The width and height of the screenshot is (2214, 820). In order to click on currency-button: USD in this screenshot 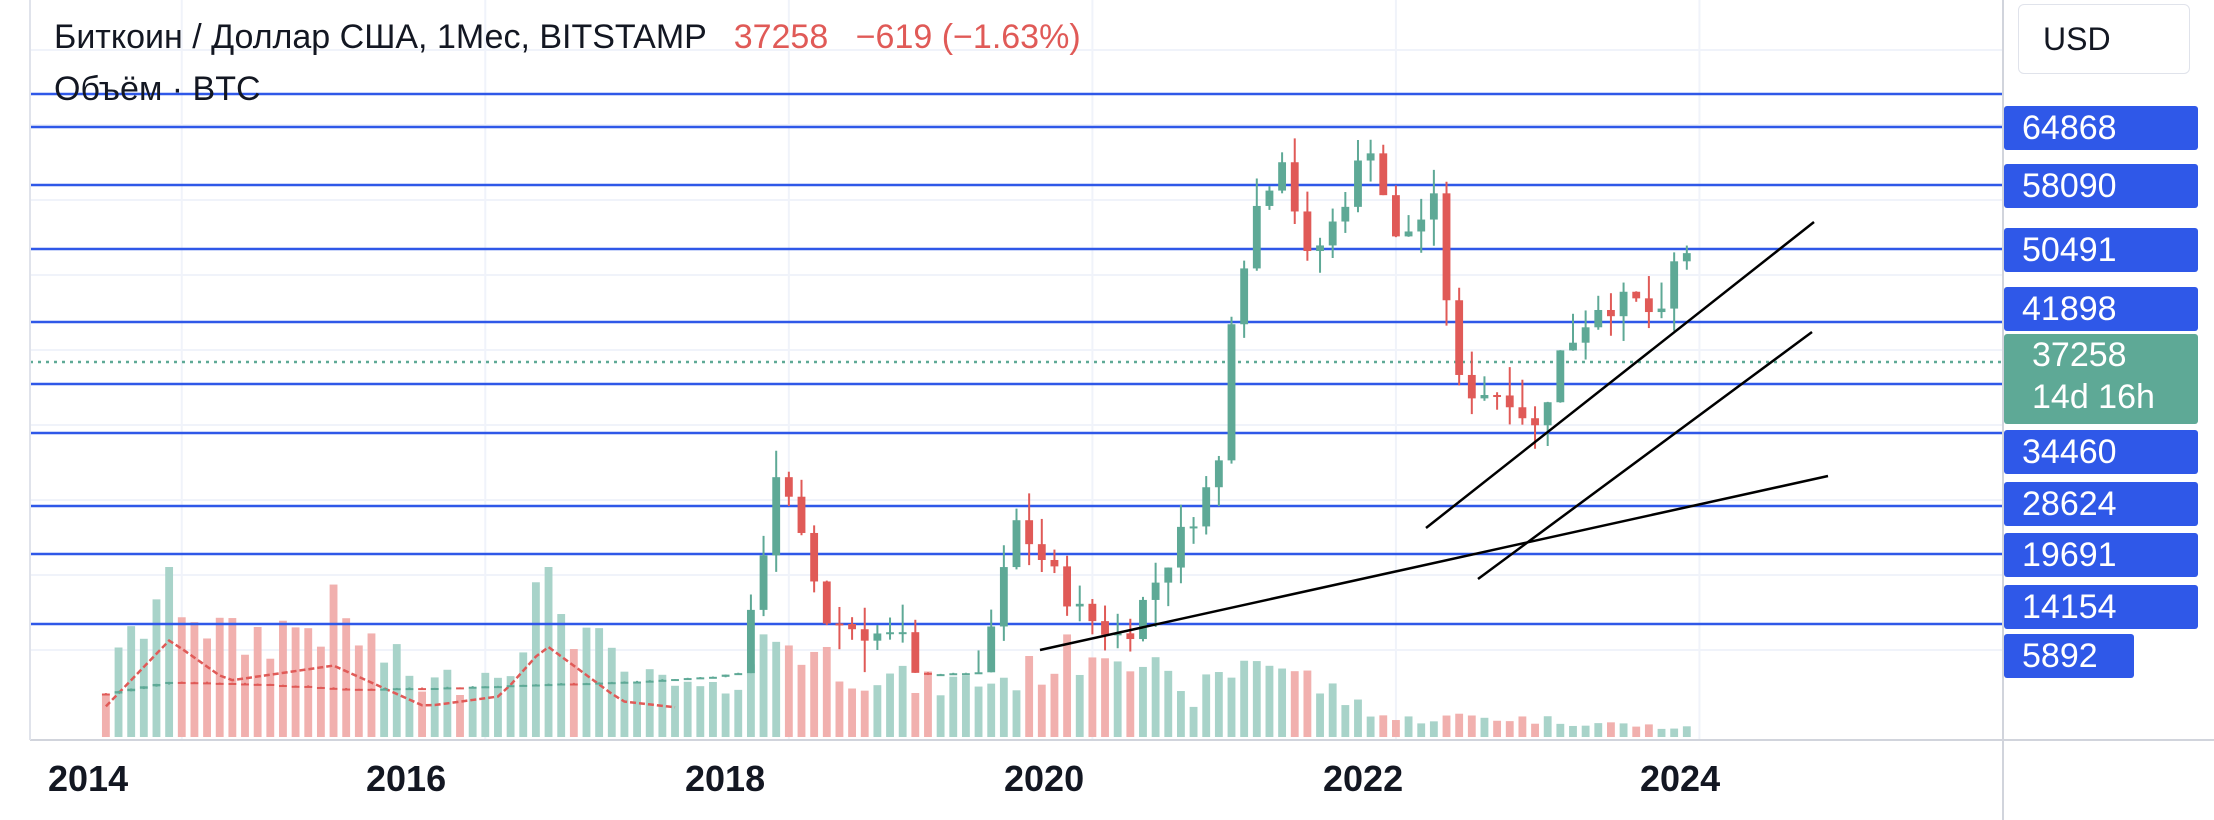, I will do `click(2104, 39)`.